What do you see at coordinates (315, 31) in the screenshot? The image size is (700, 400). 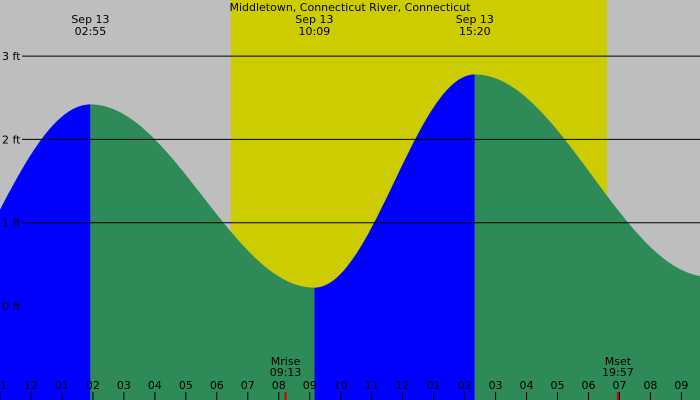 I see `extreme-time-label: 10:09` at bounding box center [315, 31].